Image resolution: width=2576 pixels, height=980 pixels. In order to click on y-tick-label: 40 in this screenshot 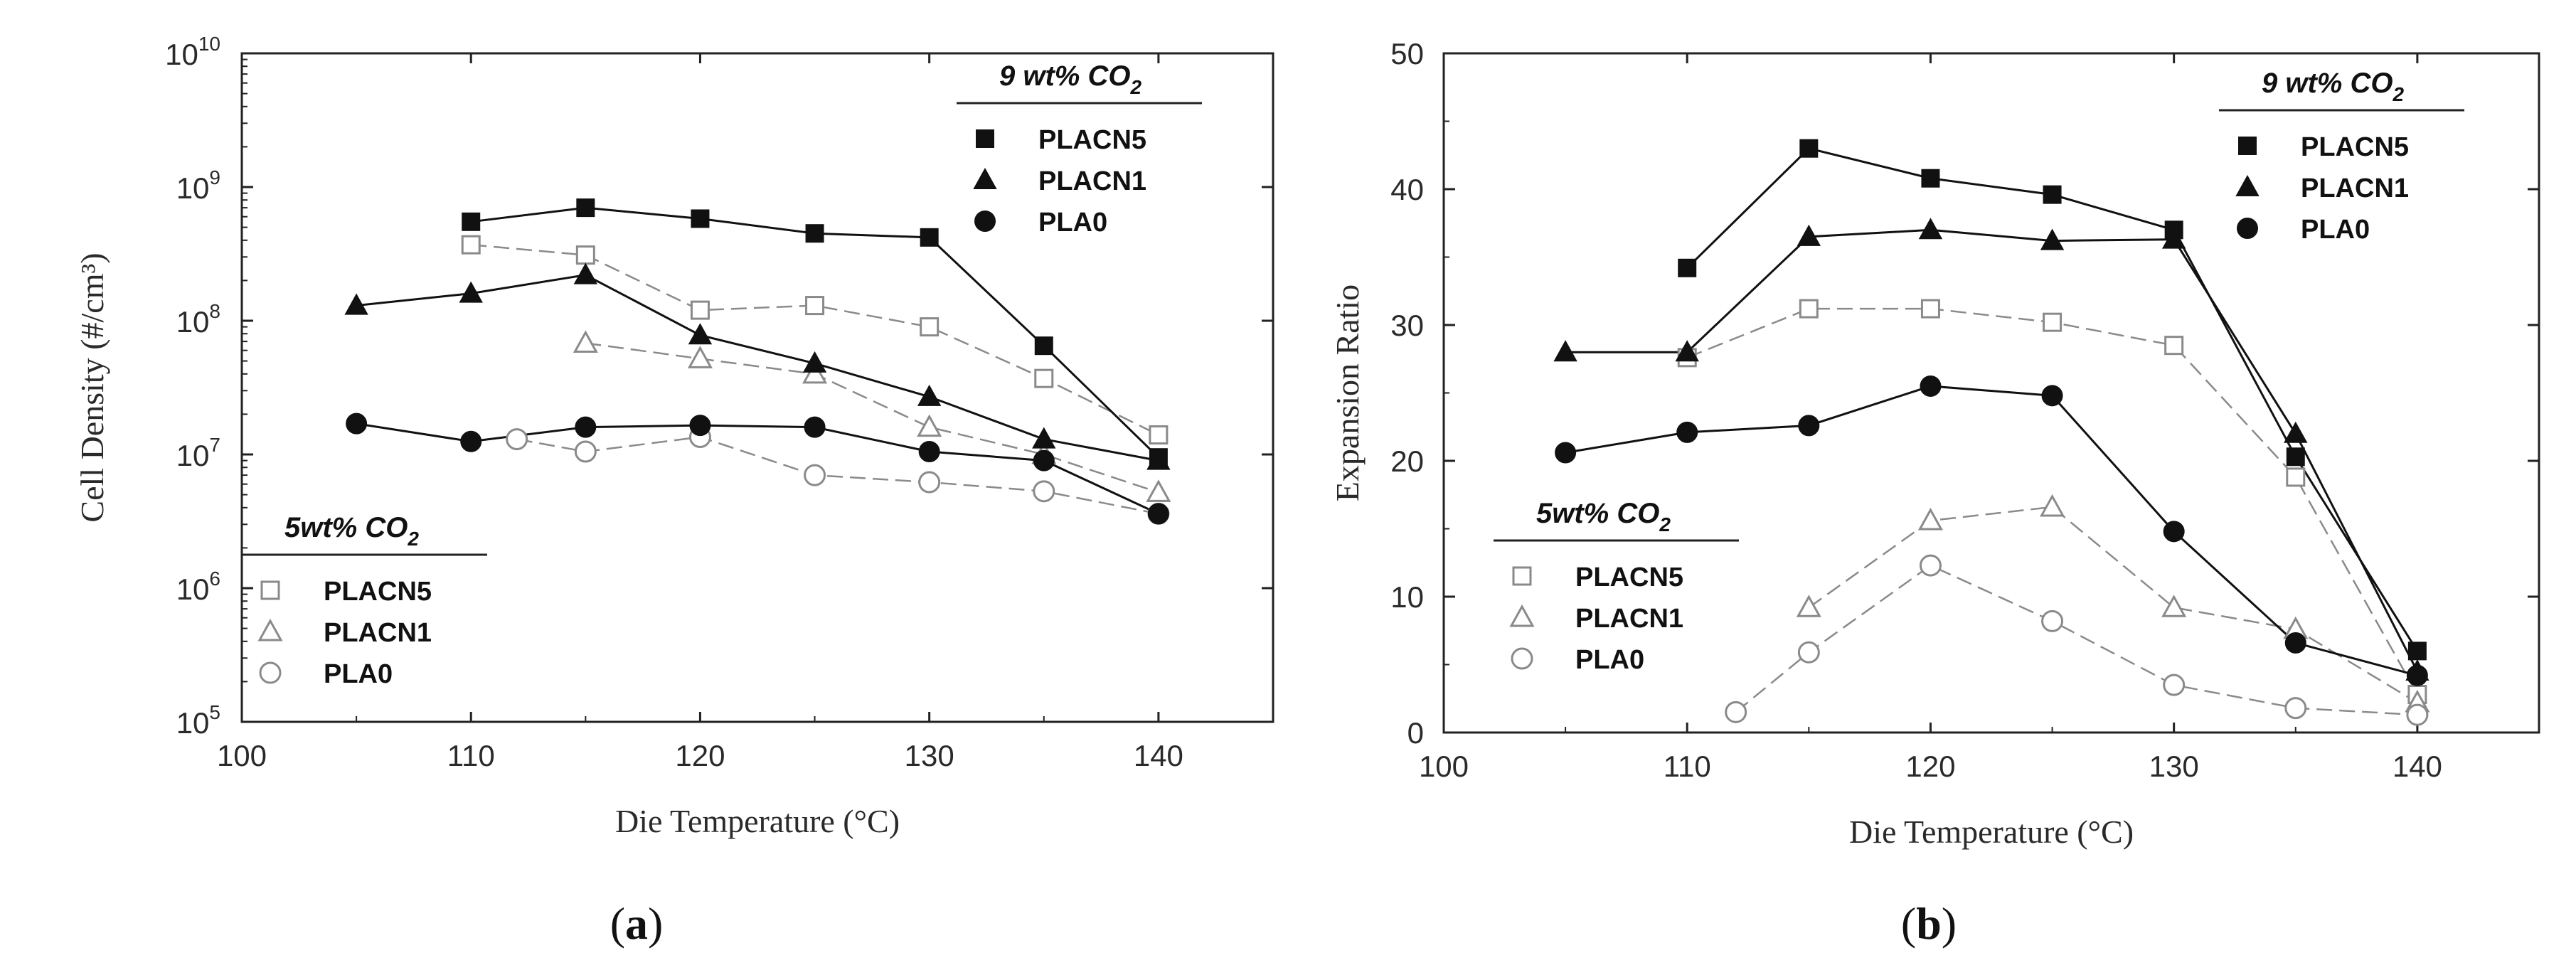, I will do `click(1407, 189)`.